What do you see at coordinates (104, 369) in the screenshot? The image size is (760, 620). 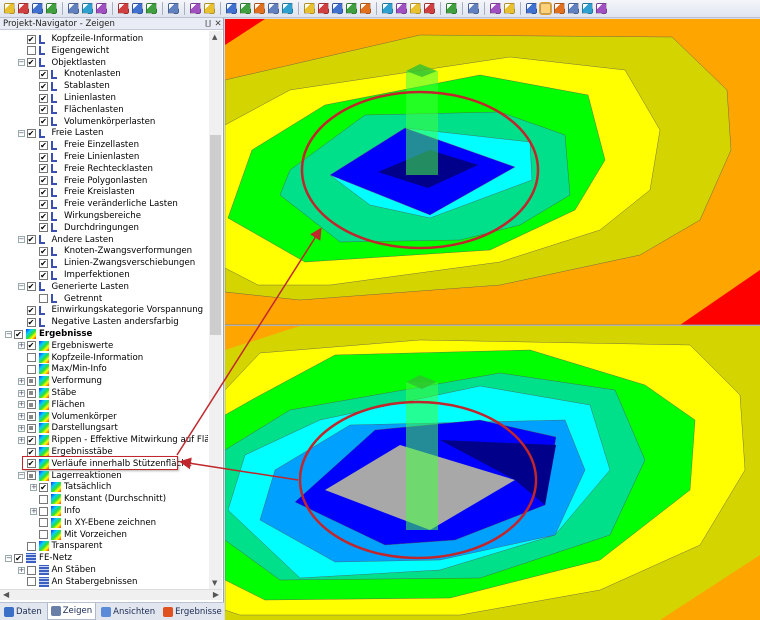 I see `tree-item: Max/Min-Info` at bounding box center [104, 369].